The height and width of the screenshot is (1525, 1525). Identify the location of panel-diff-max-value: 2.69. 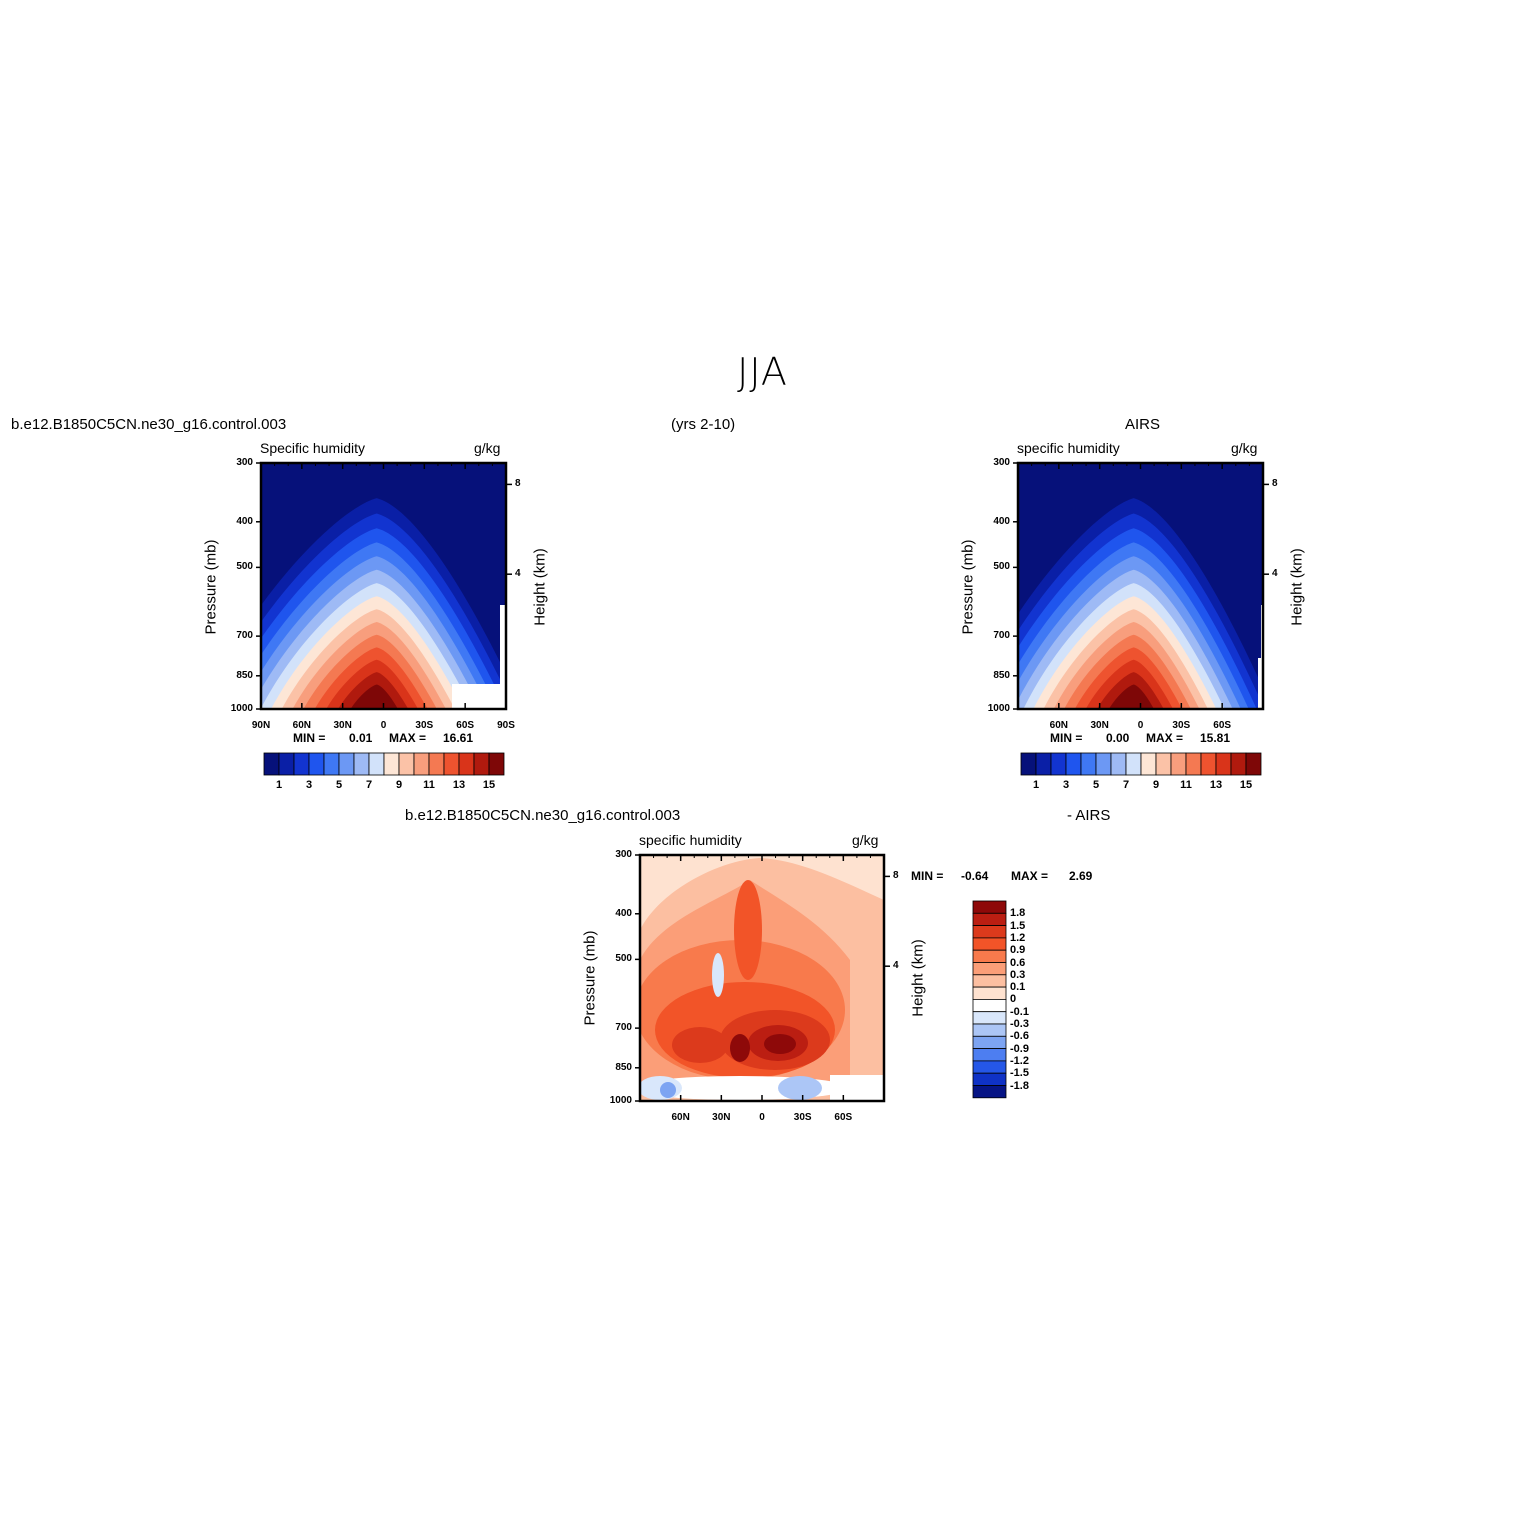
(1081, 876).